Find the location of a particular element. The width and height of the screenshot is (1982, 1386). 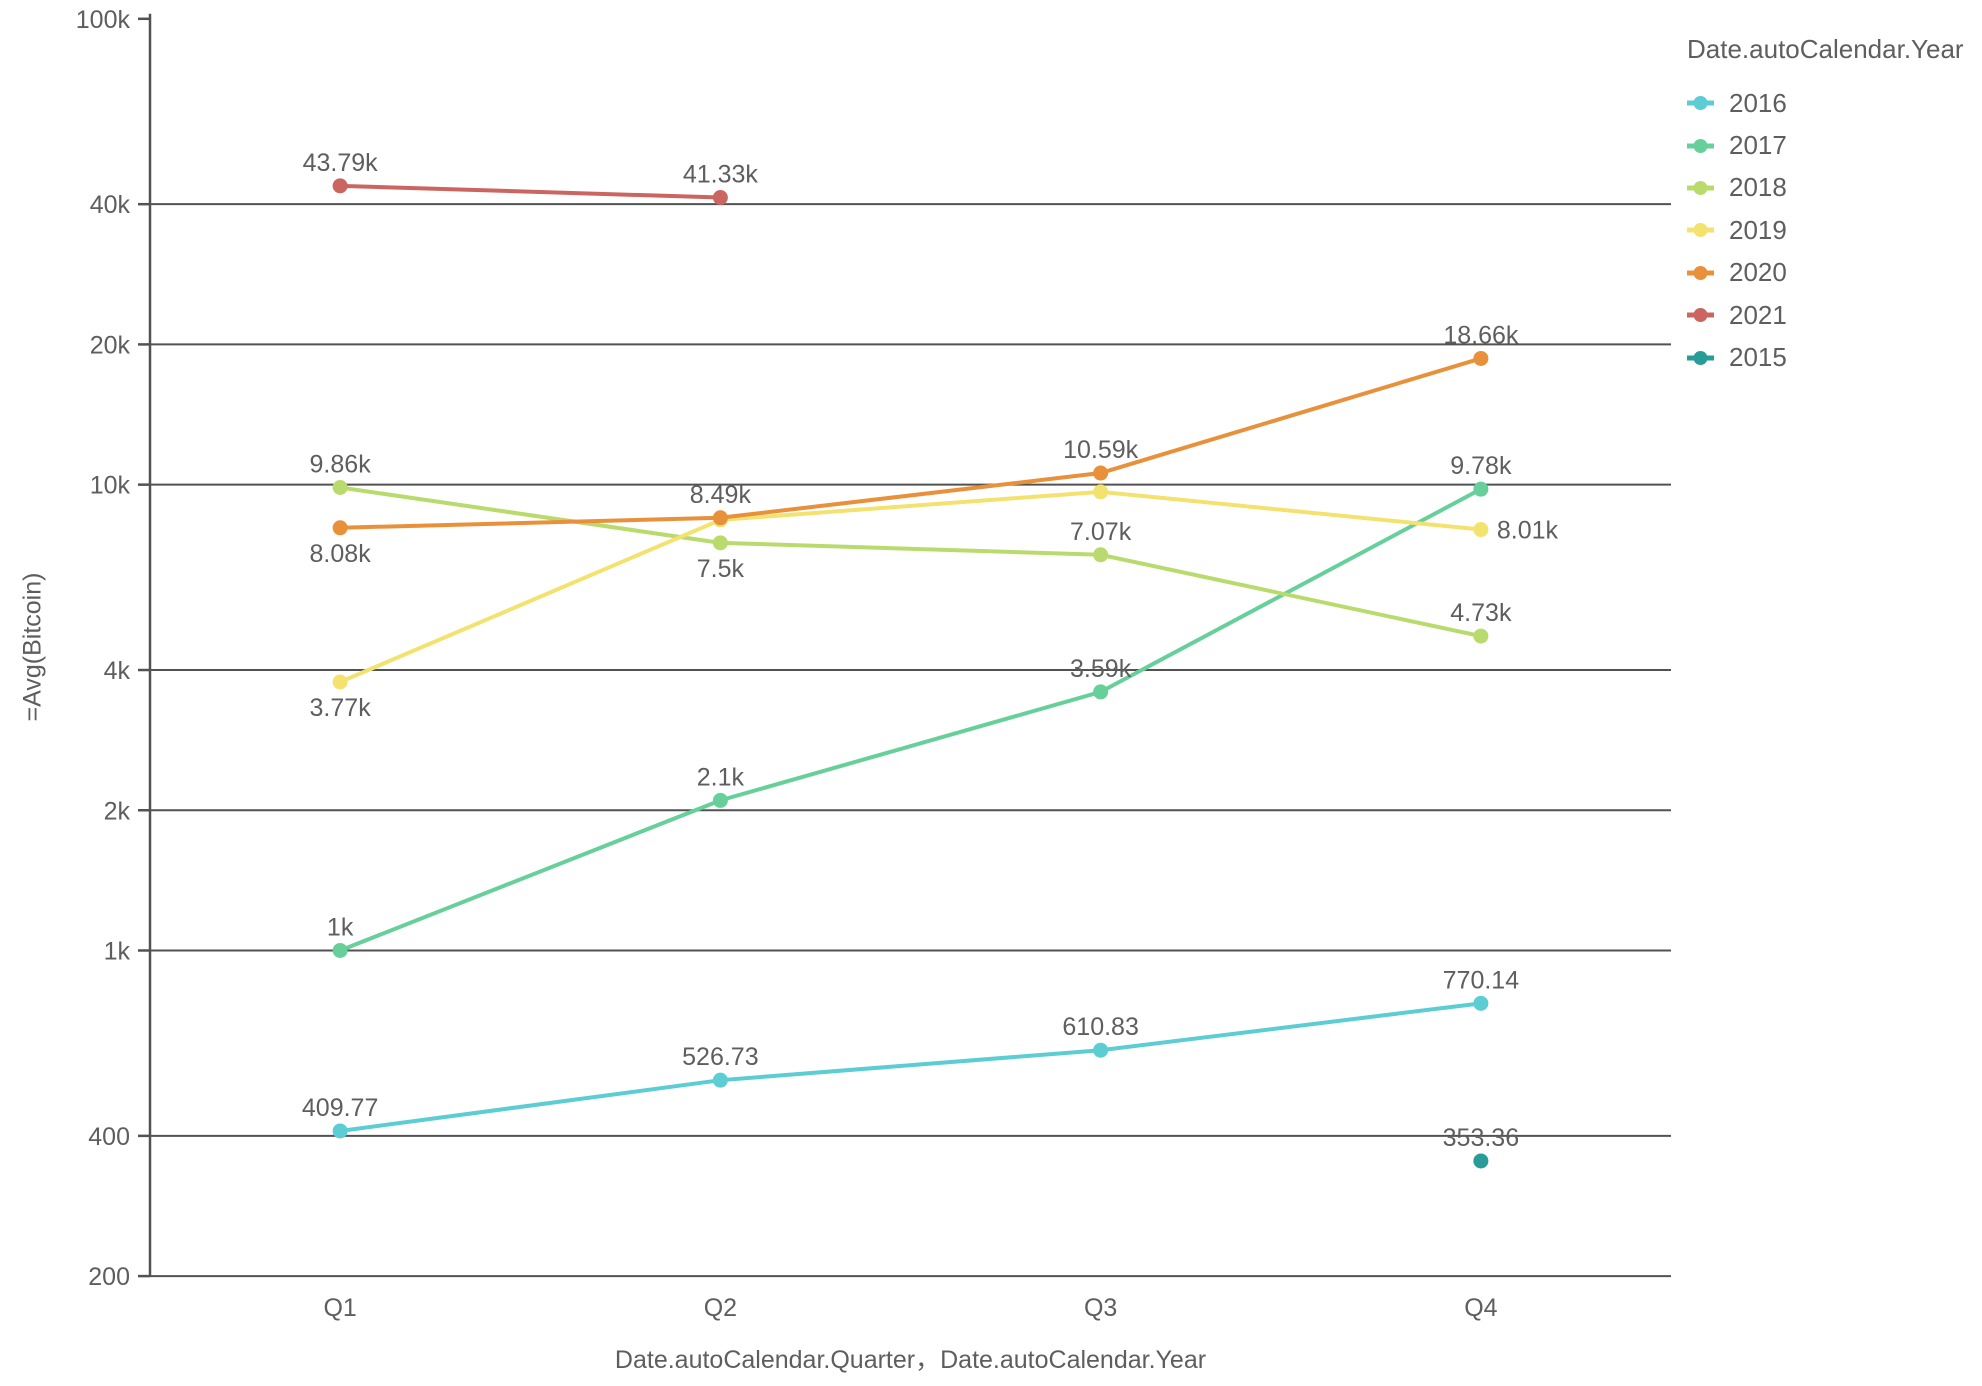

data-point-2021-Q2 is located at coordinates (720, 198).